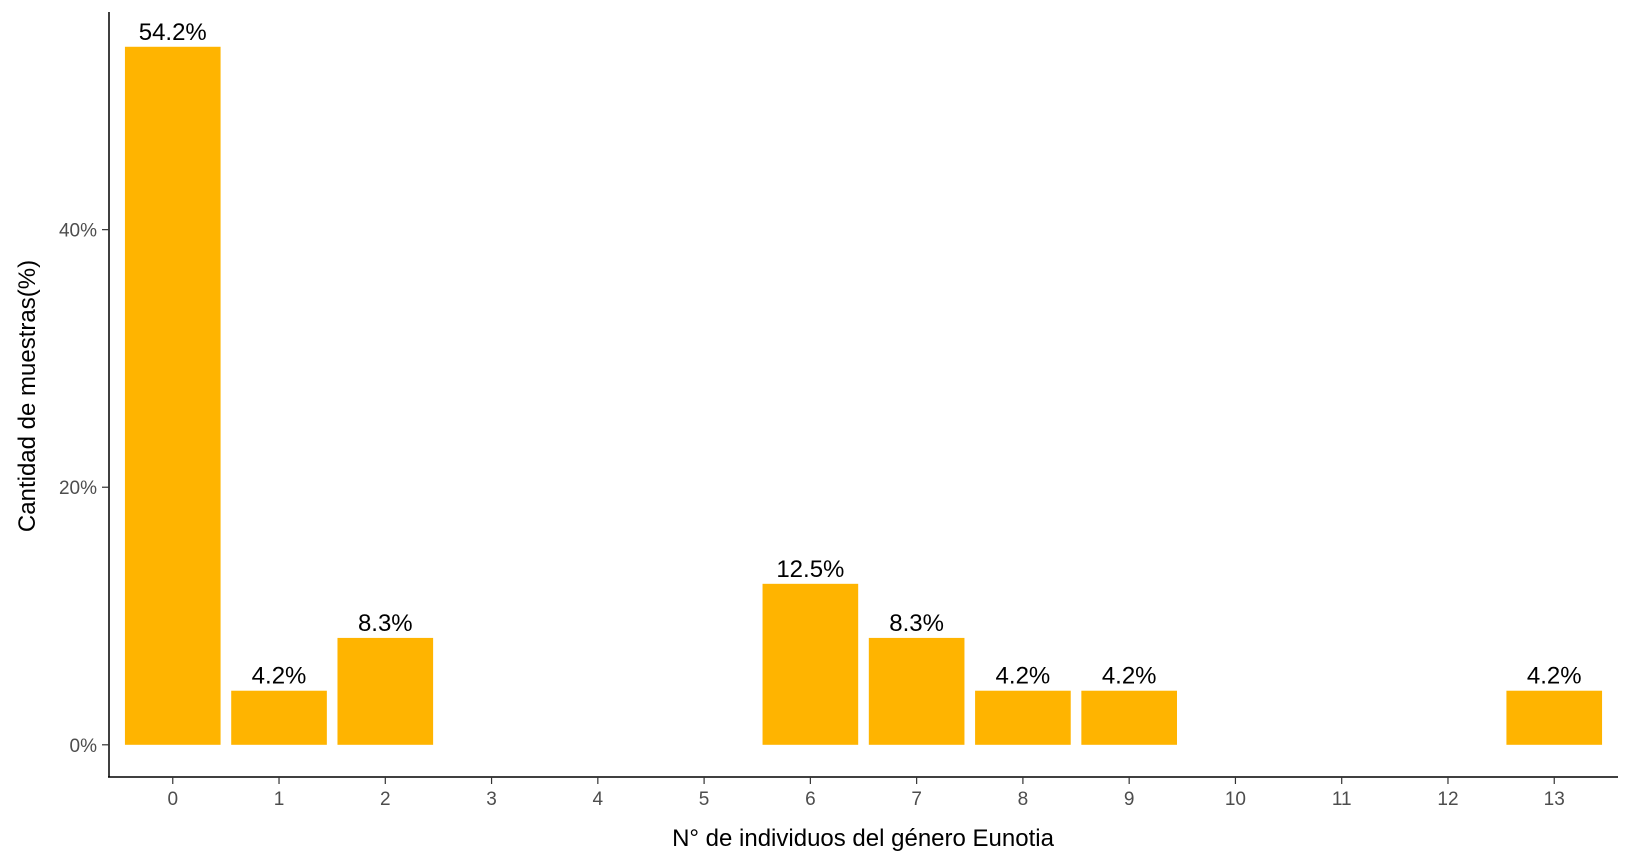 Image resolution: width=1632 pixels, height=864 pixels. Describe the element at coordinates (1235, 799) in the screenshot. I see `x-tick-label-10: 10` at that location.